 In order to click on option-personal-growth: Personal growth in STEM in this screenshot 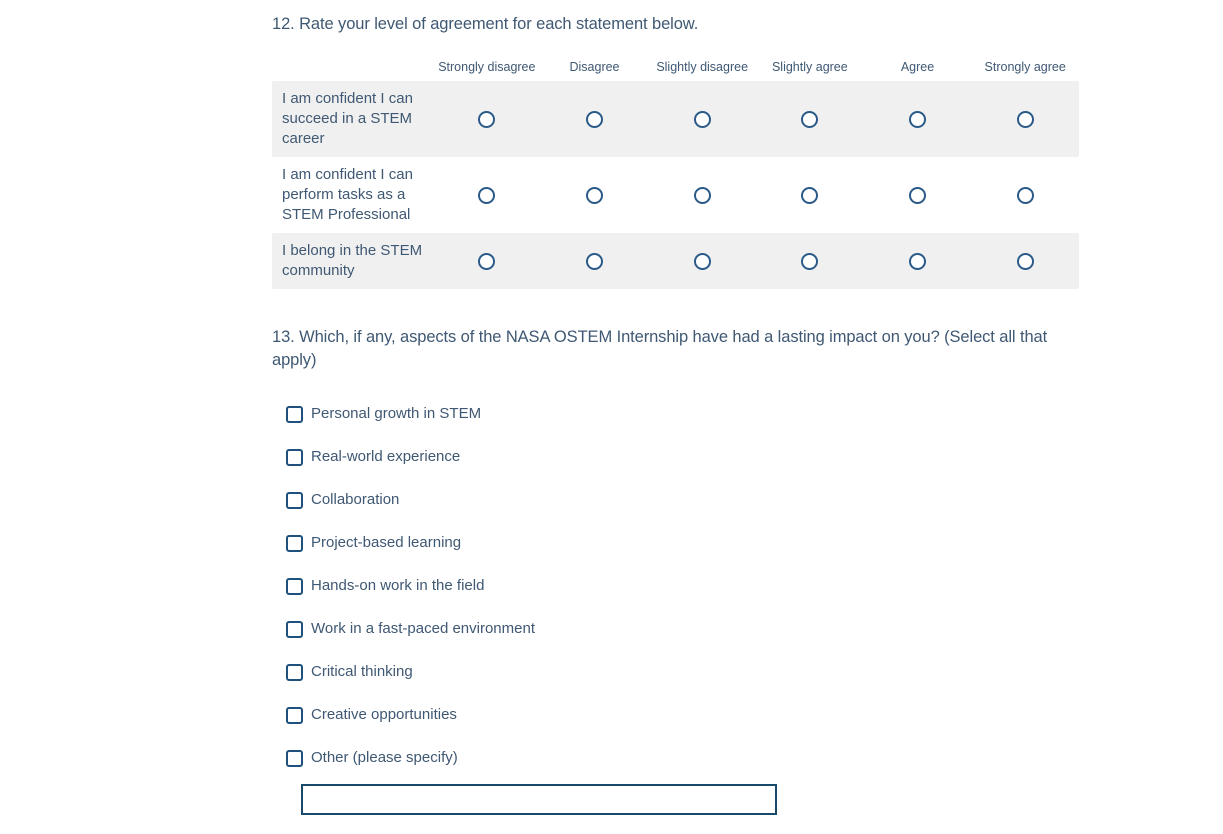, I will do `click(682, 414)`.